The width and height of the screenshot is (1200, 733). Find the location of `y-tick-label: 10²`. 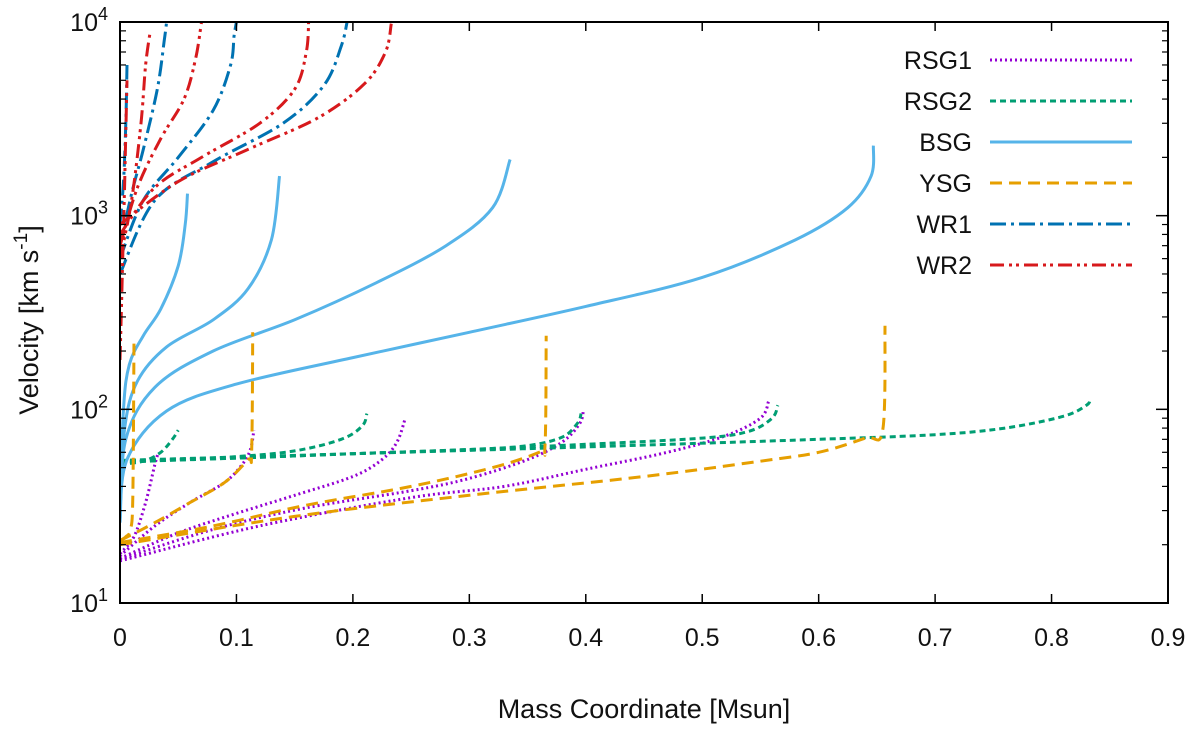

y-tick-label: 10² is located at coordinates (89, 407).